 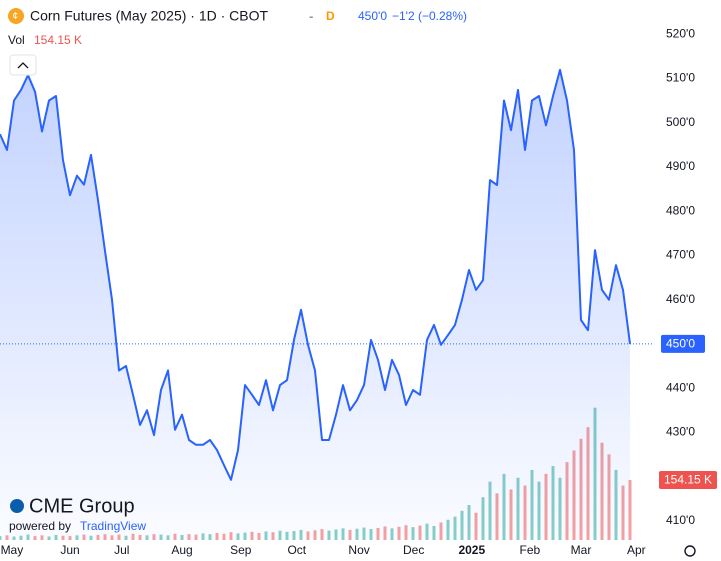 What do you see at coordinates (680, 166) in the screenshot?
I see `y-tick-label: 490'0` at bounding box center [680, 166].